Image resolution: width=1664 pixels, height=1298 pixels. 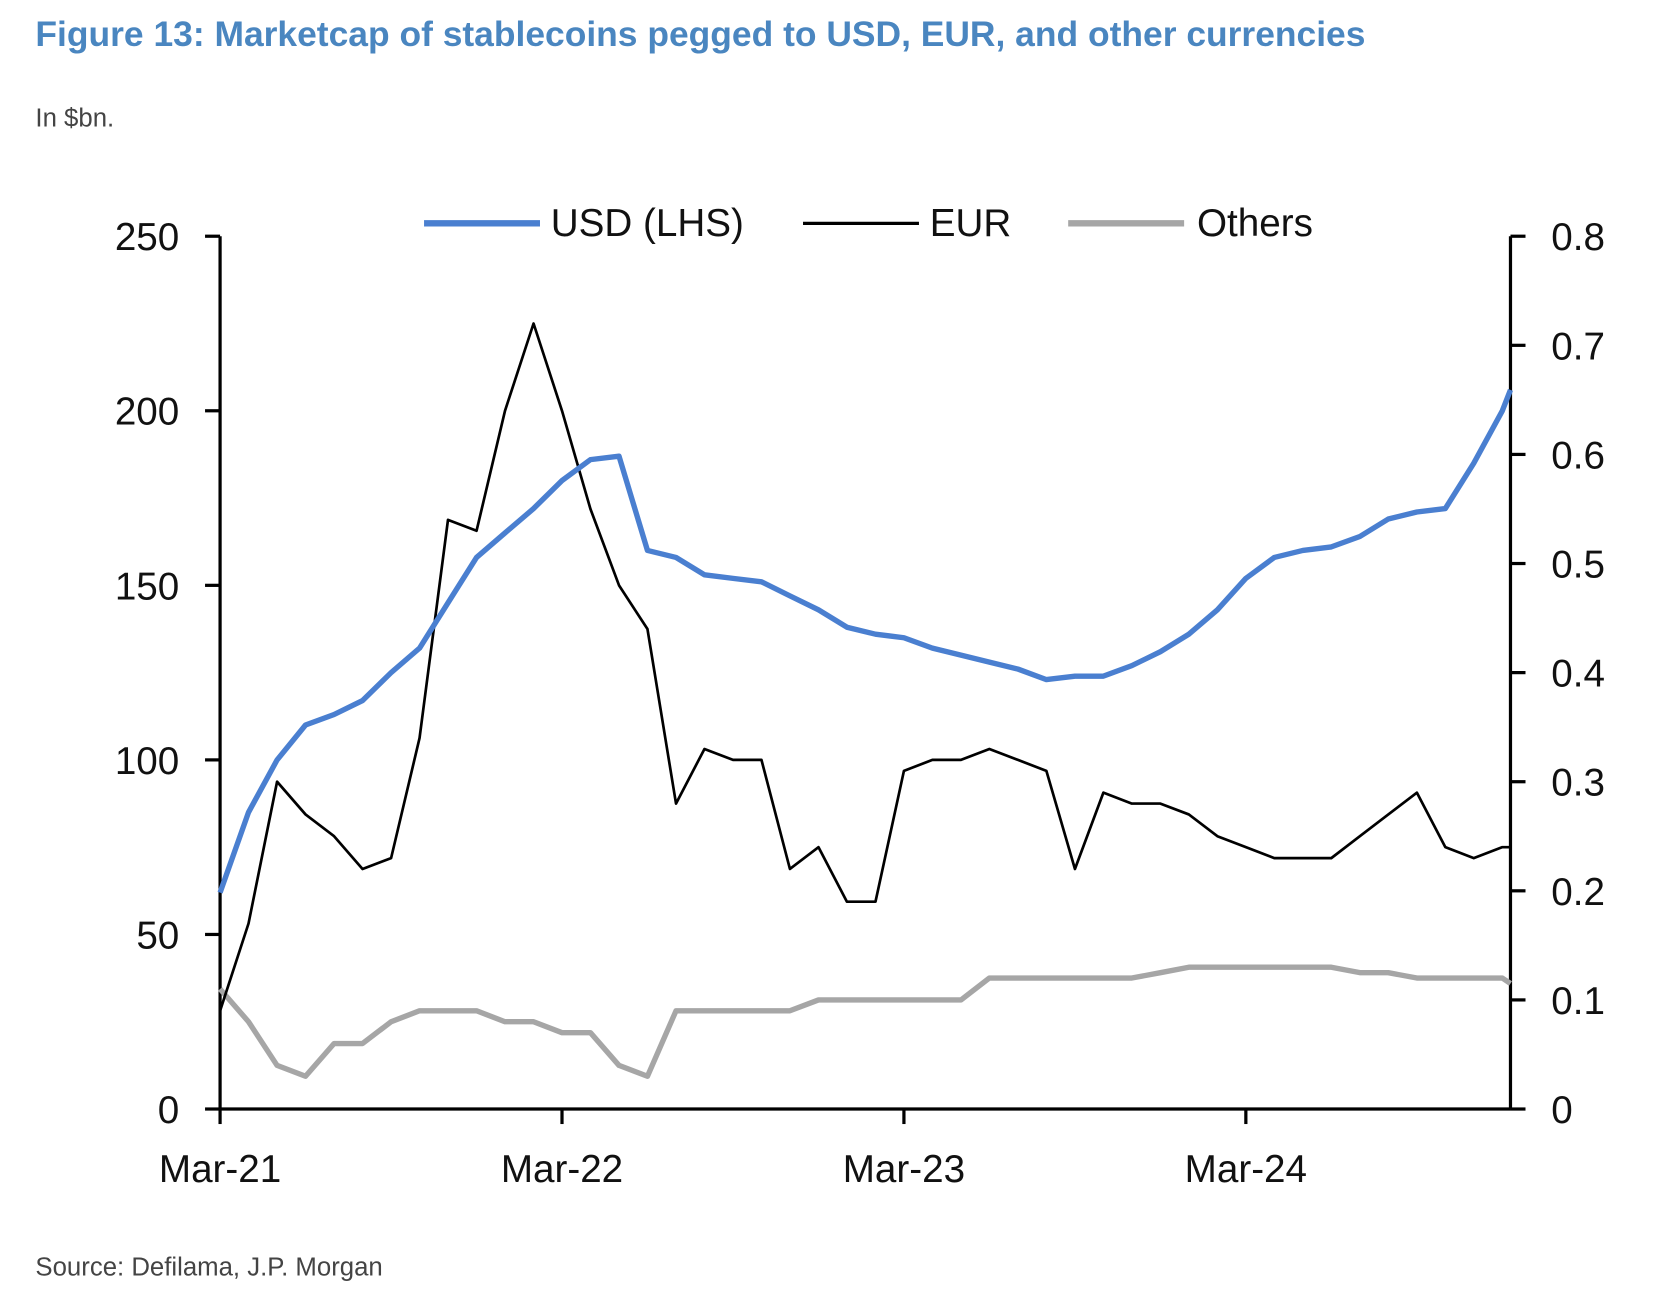 What do you see at coordinates (1578, 1001) in the screenshot?
I see `right-tick-label: 0.1` at bounding box center [1578, 1001].